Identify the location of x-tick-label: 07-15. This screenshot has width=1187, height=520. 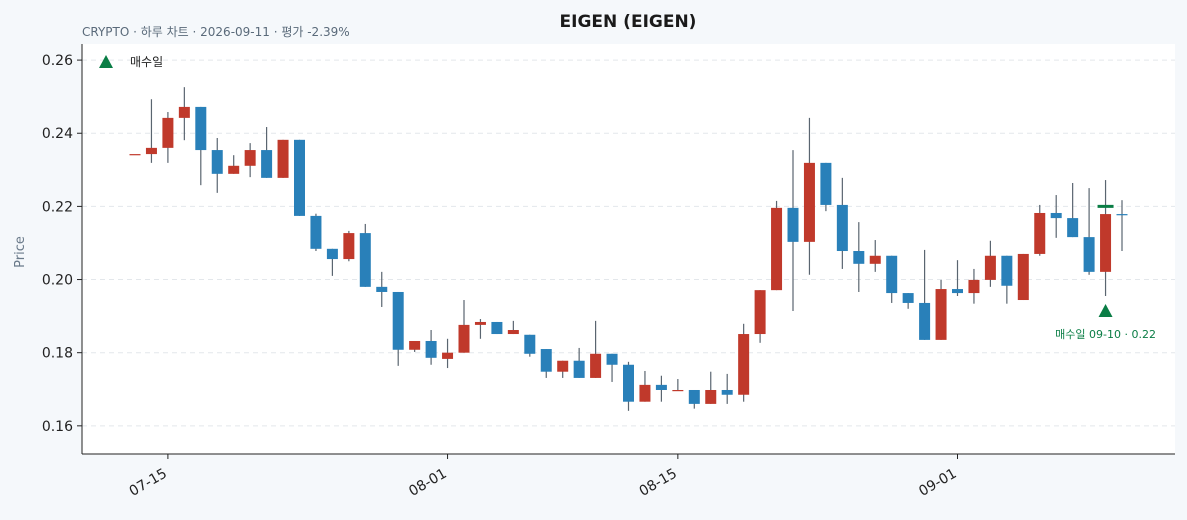
(148, 483).